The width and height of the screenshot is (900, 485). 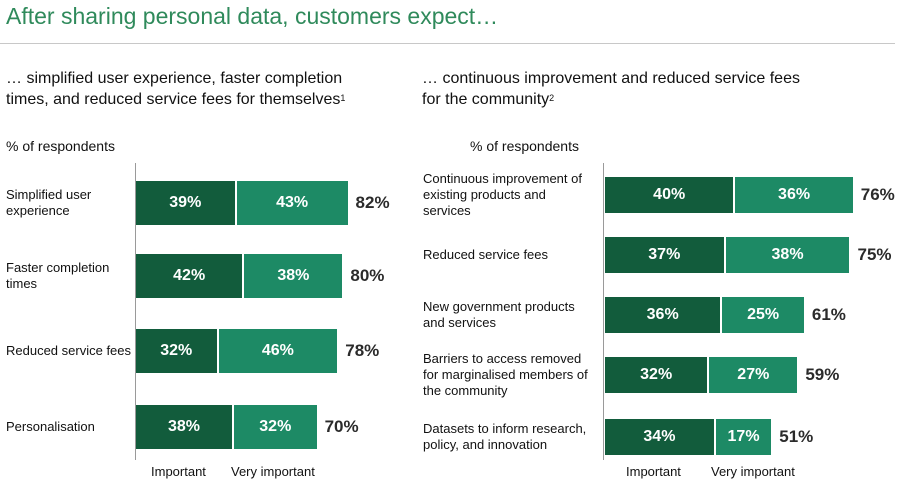 What do you see at coordinates (189, 276) in the screenshot?
I see `chart-left-bar-important: 42%` at bounding box center [189, 276].